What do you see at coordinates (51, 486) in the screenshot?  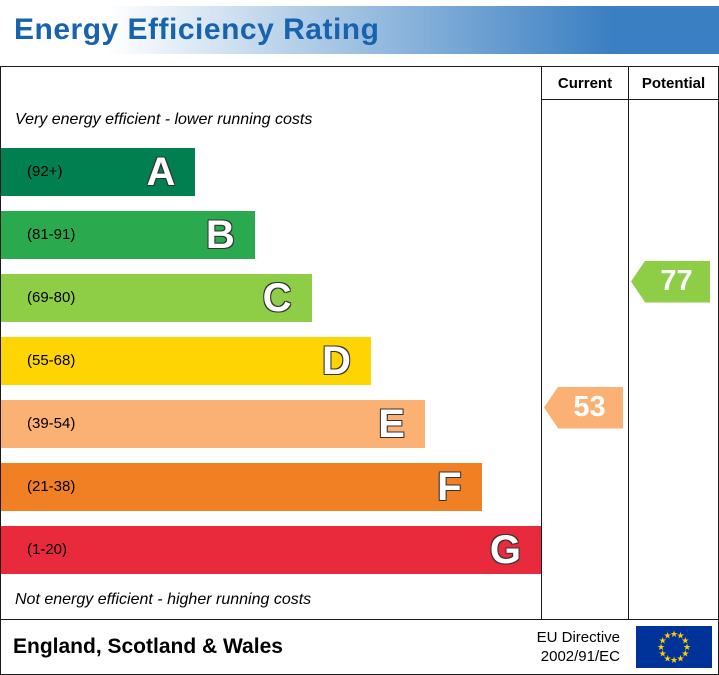 I see `band-range-label: (21-38)` at bounding box center [51, 486].